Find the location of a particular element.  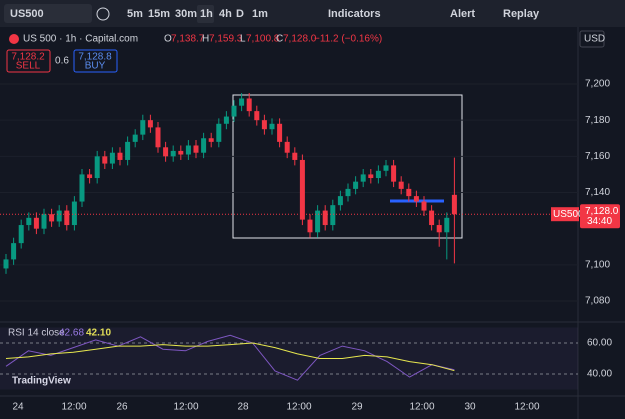

time-tick-label: 28 is located at coordinates (243, 407).